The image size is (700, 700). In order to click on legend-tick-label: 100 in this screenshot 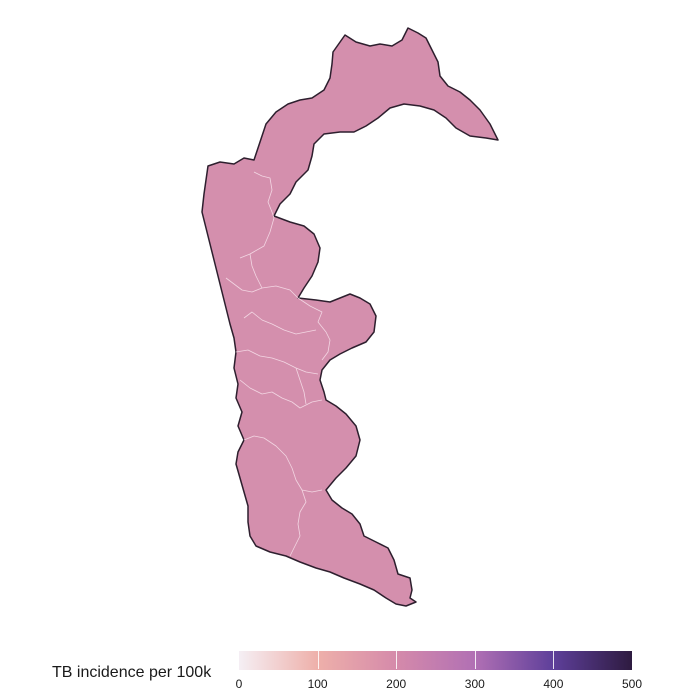, I will do `click(317, 684)`.